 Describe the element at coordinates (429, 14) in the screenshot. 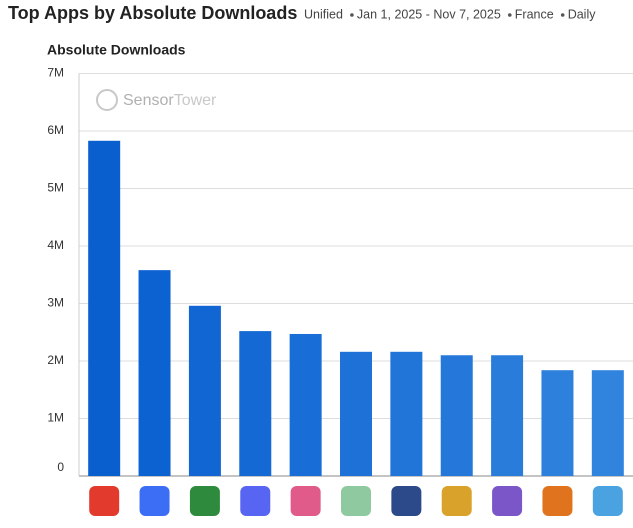

I see `subtitle-part: Jan 1, 2025 - Nov 7, 2025` at that location.